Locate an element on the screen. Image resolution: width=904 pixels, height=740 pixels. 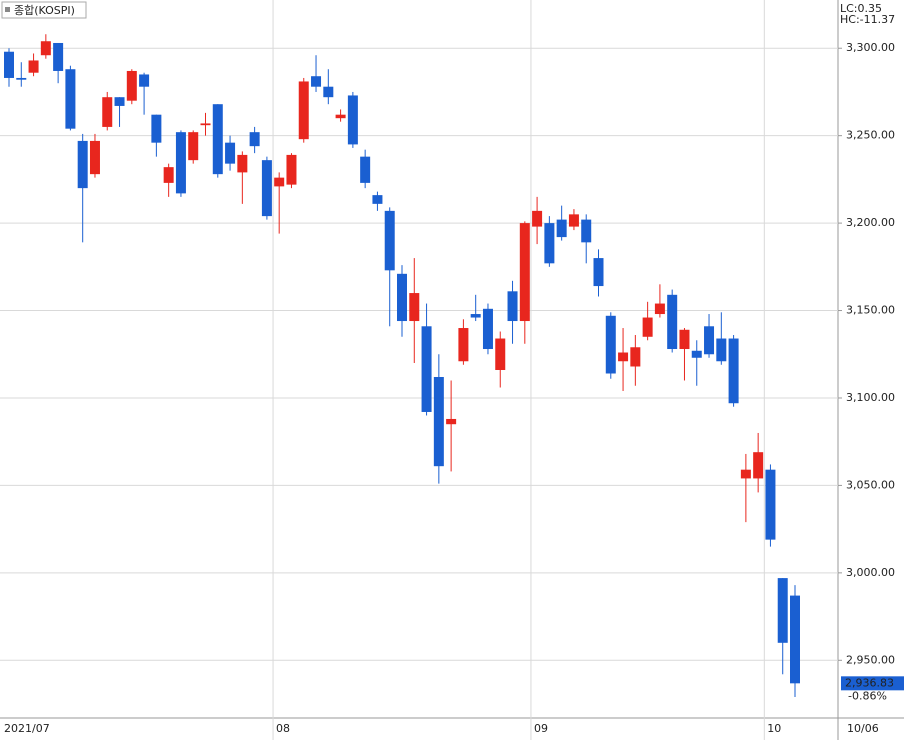
title-box is located at coordinates (44, 10).